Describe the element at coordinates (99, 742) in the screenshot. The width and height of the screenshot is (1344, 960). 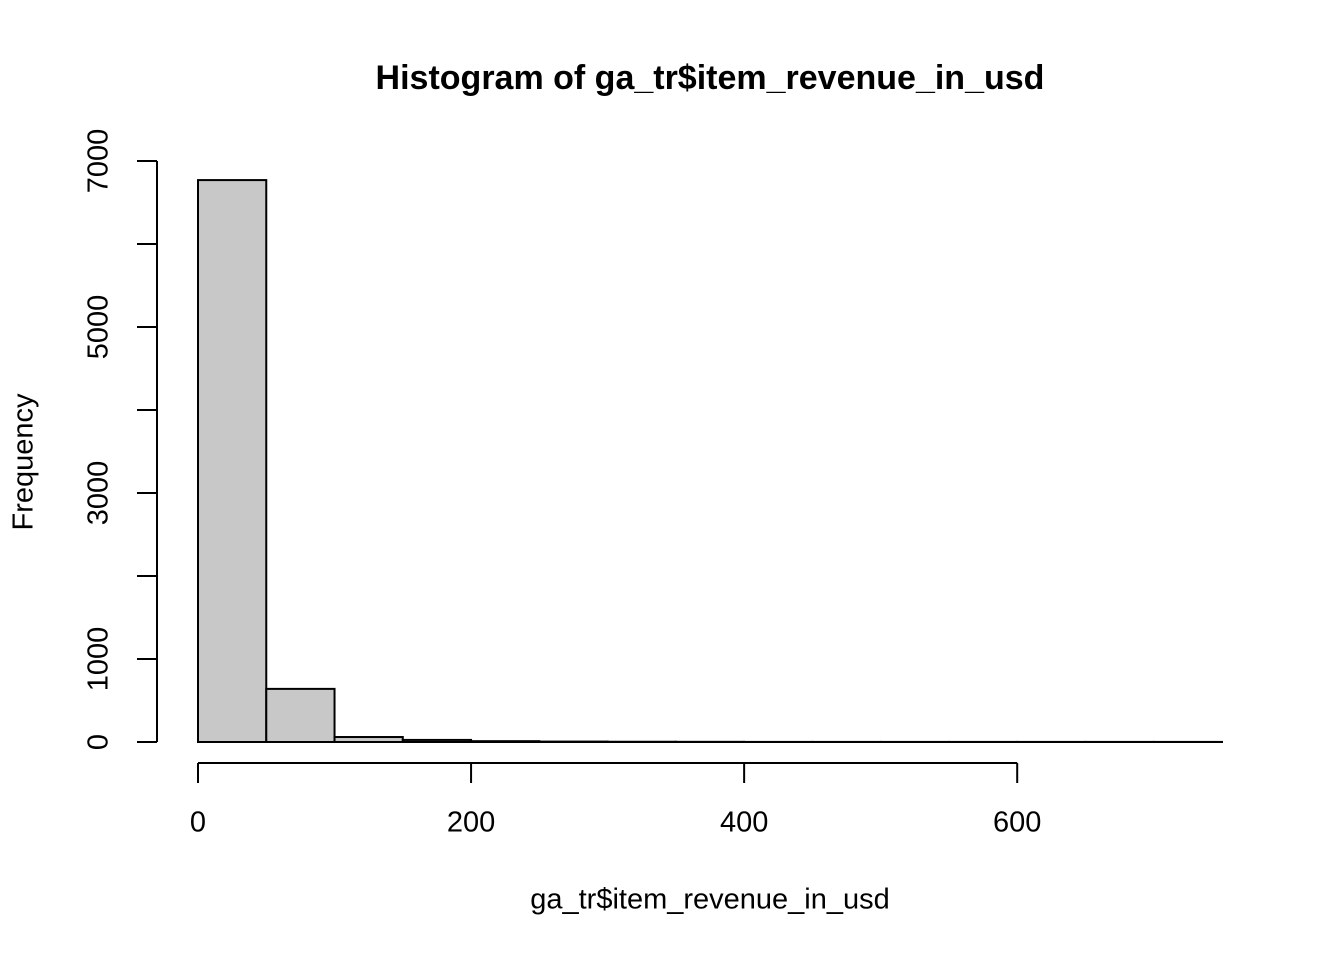
I see `y-tick-label: 0` at that location.